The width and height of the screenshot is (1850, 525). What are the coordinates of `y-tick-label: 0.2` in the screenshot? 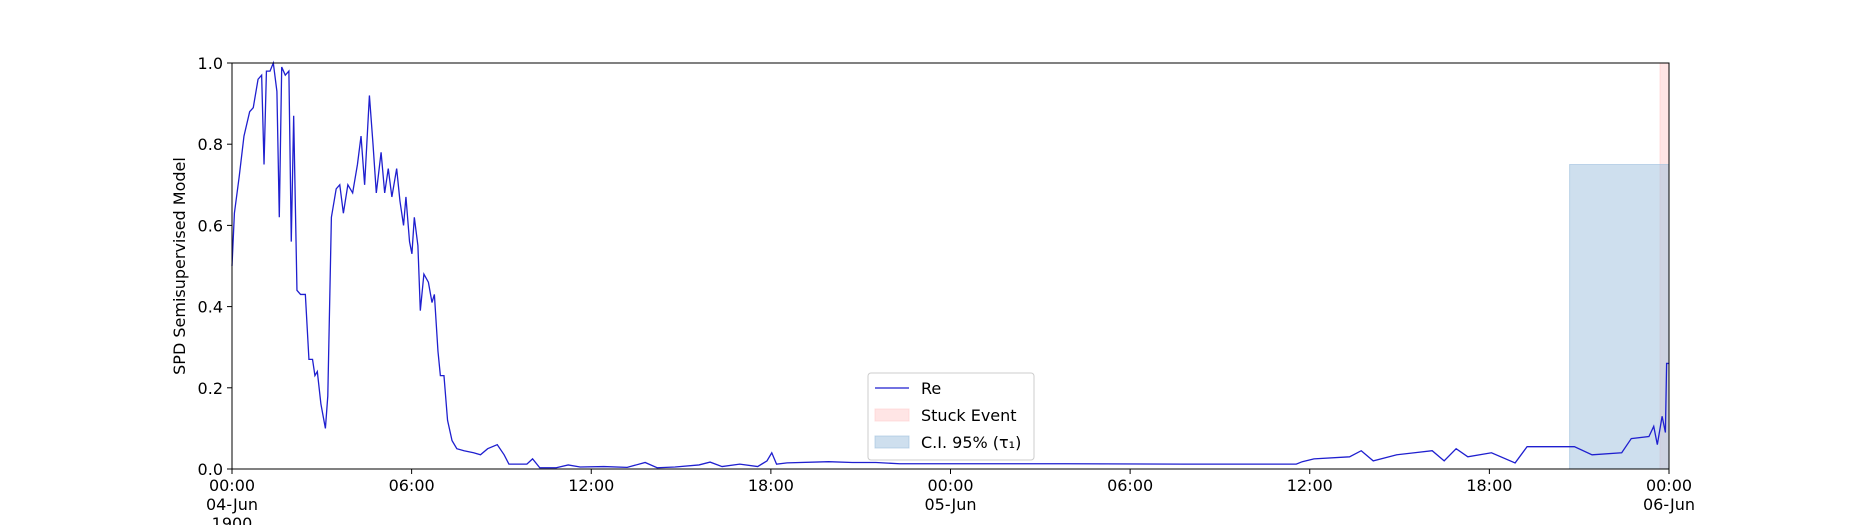 It's located at (210, 388).